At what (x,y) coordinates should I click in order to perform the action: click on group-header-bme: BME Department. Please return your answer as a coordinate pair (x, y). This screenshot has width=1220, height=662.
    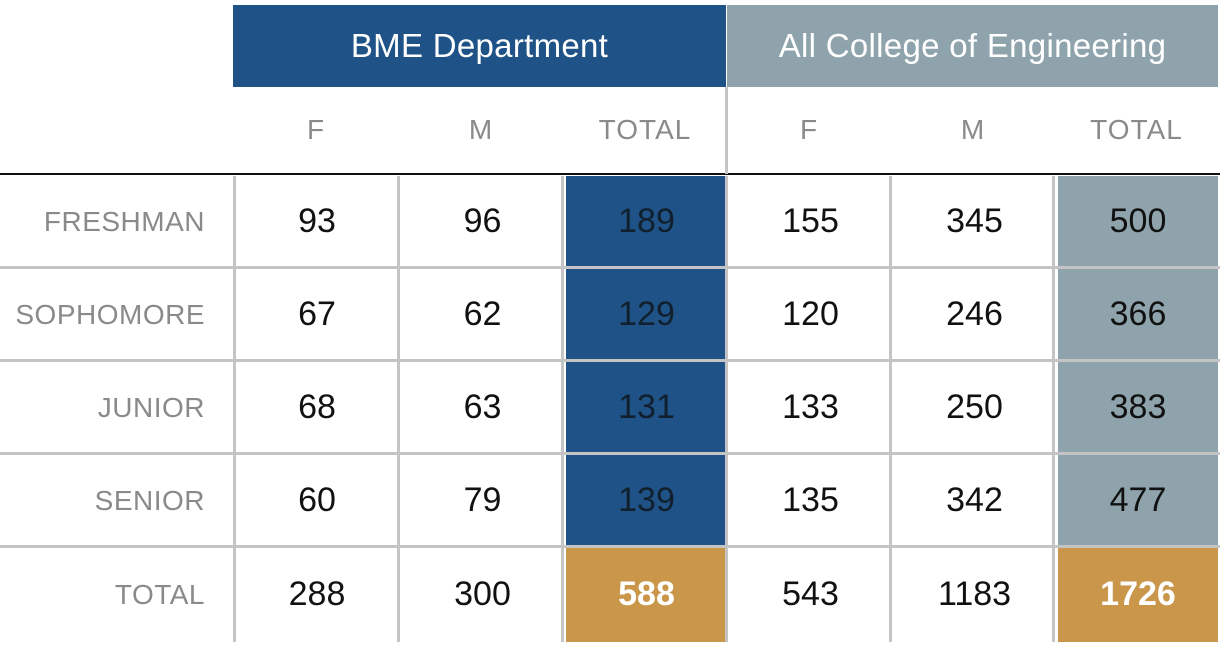
    Looking at the image, I should click on (479, 46).